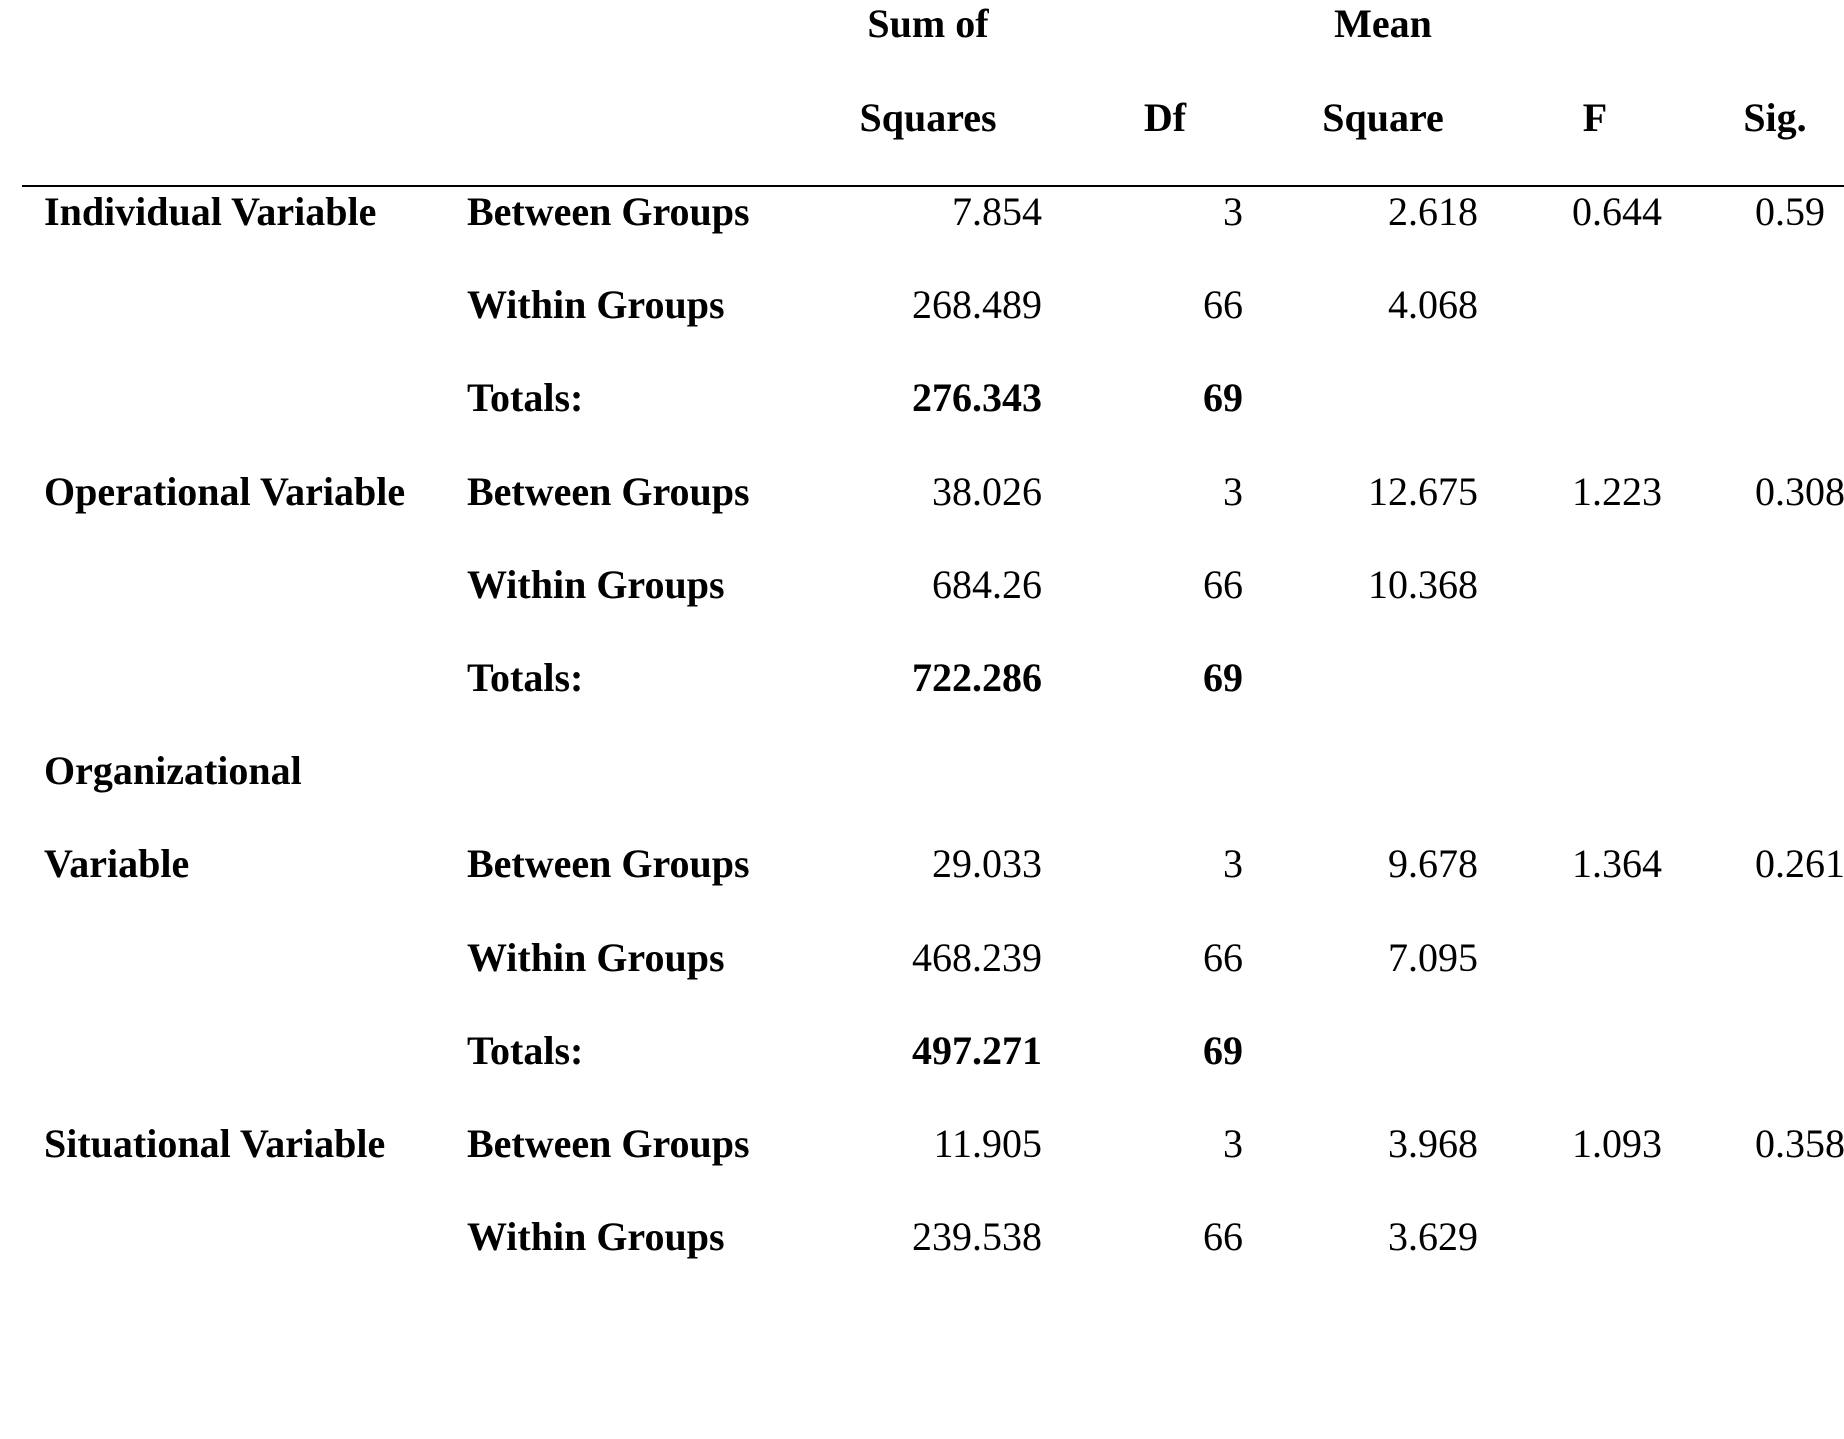 The height and width of the screenshot is (1439, 1844). What do you see at coordinates (215, 1143) in the screenshot?
I see `group-label-situational: Situational Variable` at bounding box center [215, 1143].